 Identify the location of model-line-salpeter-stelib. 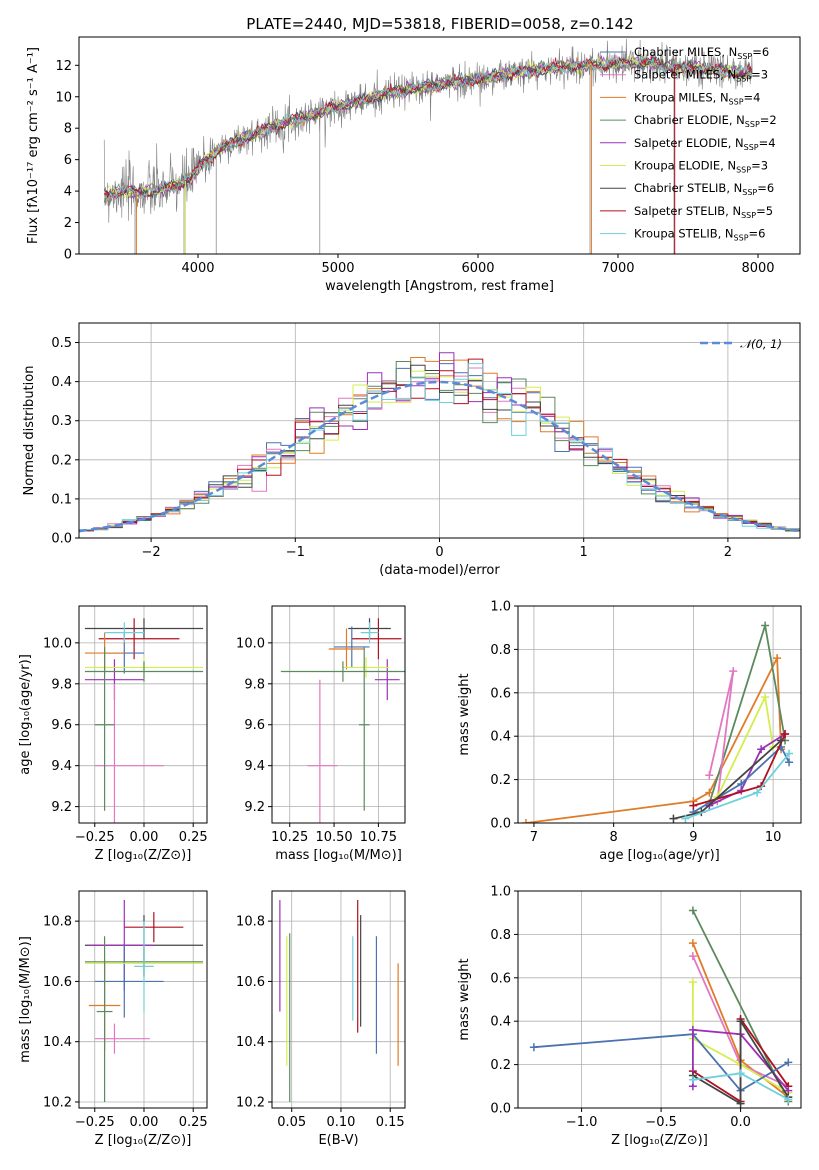
(427, 128).